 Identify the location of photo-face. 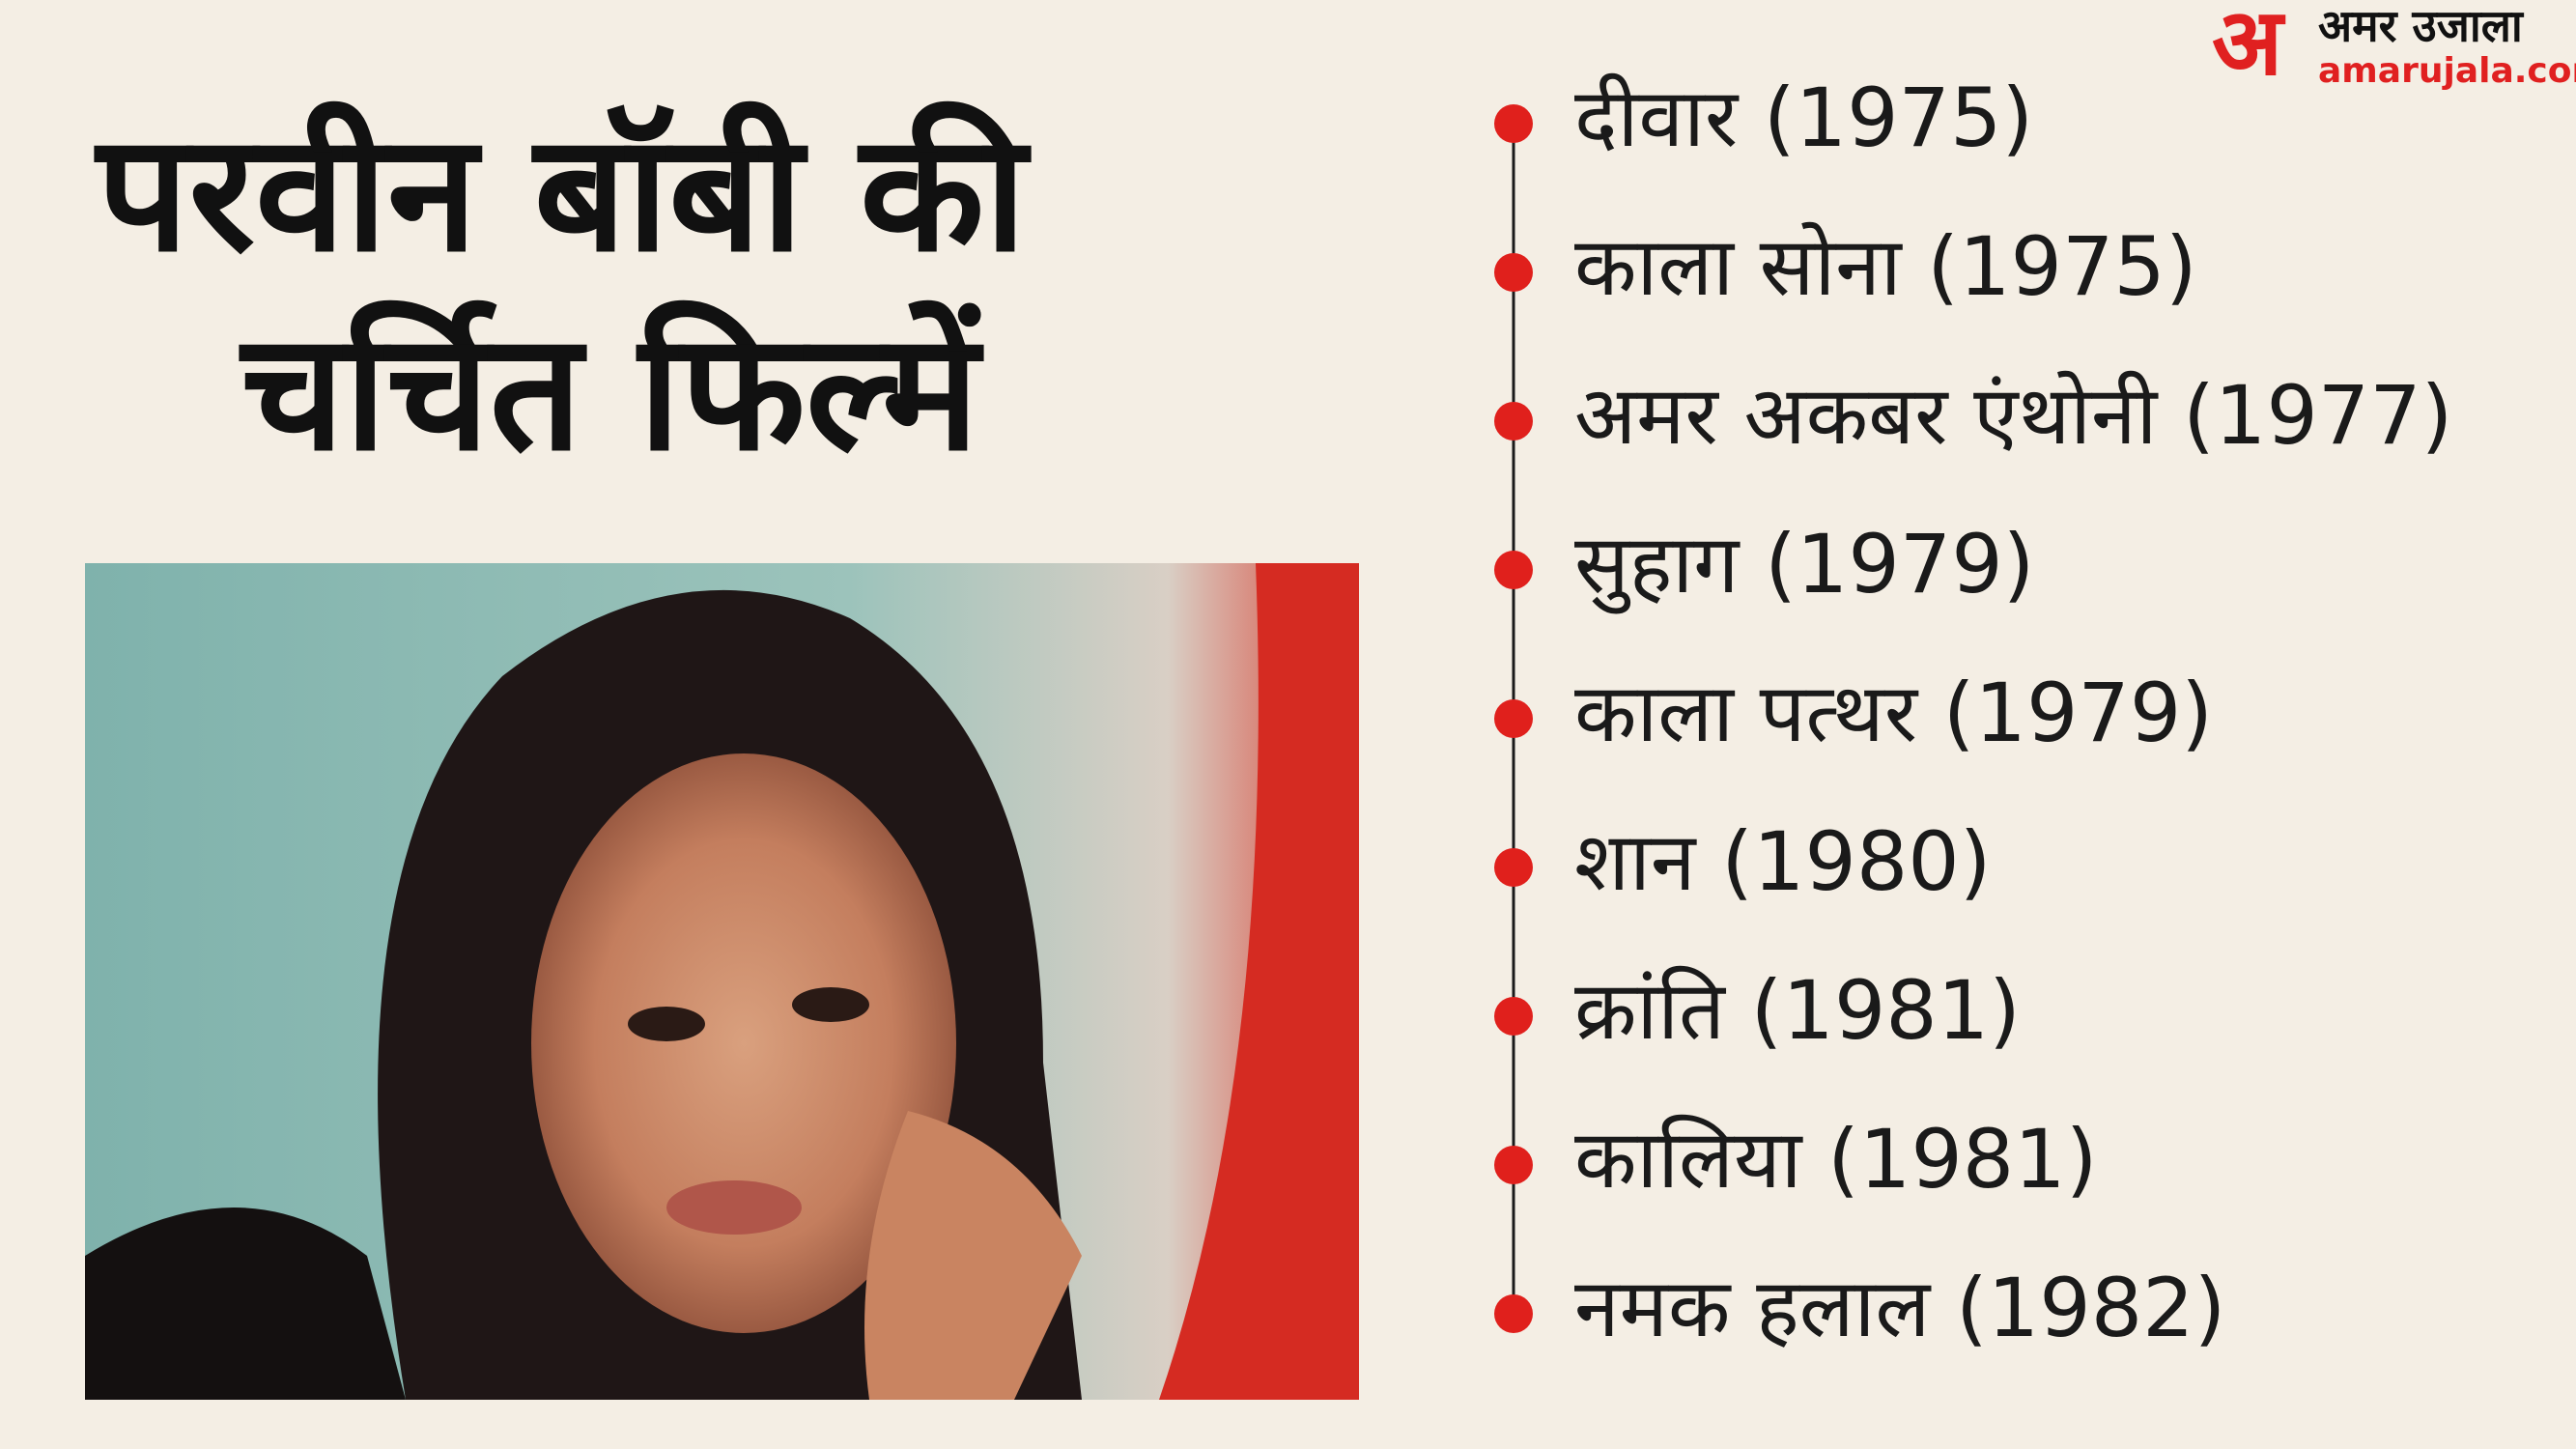
(743, 1043).